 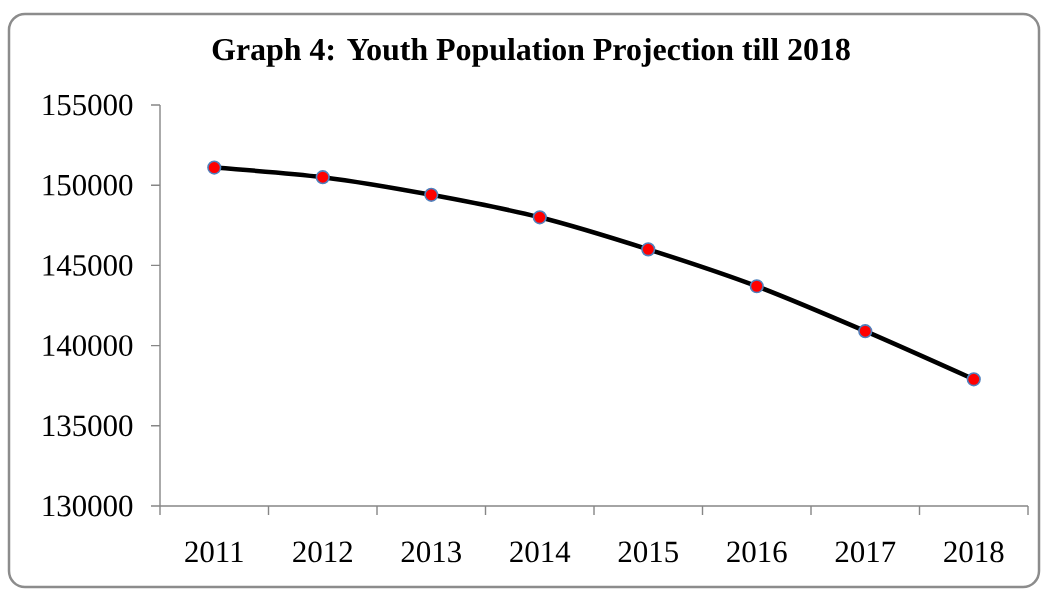 I want to click on chart-title: Graph 4: Youth Population Projection till 2018, so click(x=531, y=52).